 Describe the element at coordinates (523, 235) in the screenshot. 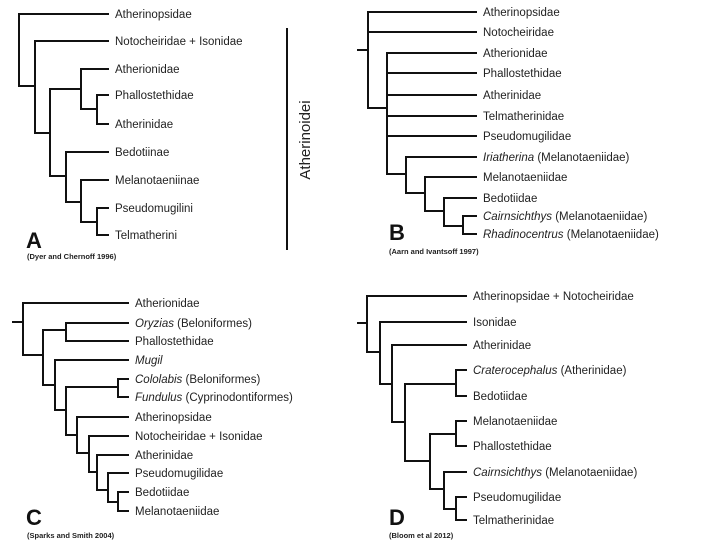

I see `leaf-label-italic: Rhadinocentrus` at that location.